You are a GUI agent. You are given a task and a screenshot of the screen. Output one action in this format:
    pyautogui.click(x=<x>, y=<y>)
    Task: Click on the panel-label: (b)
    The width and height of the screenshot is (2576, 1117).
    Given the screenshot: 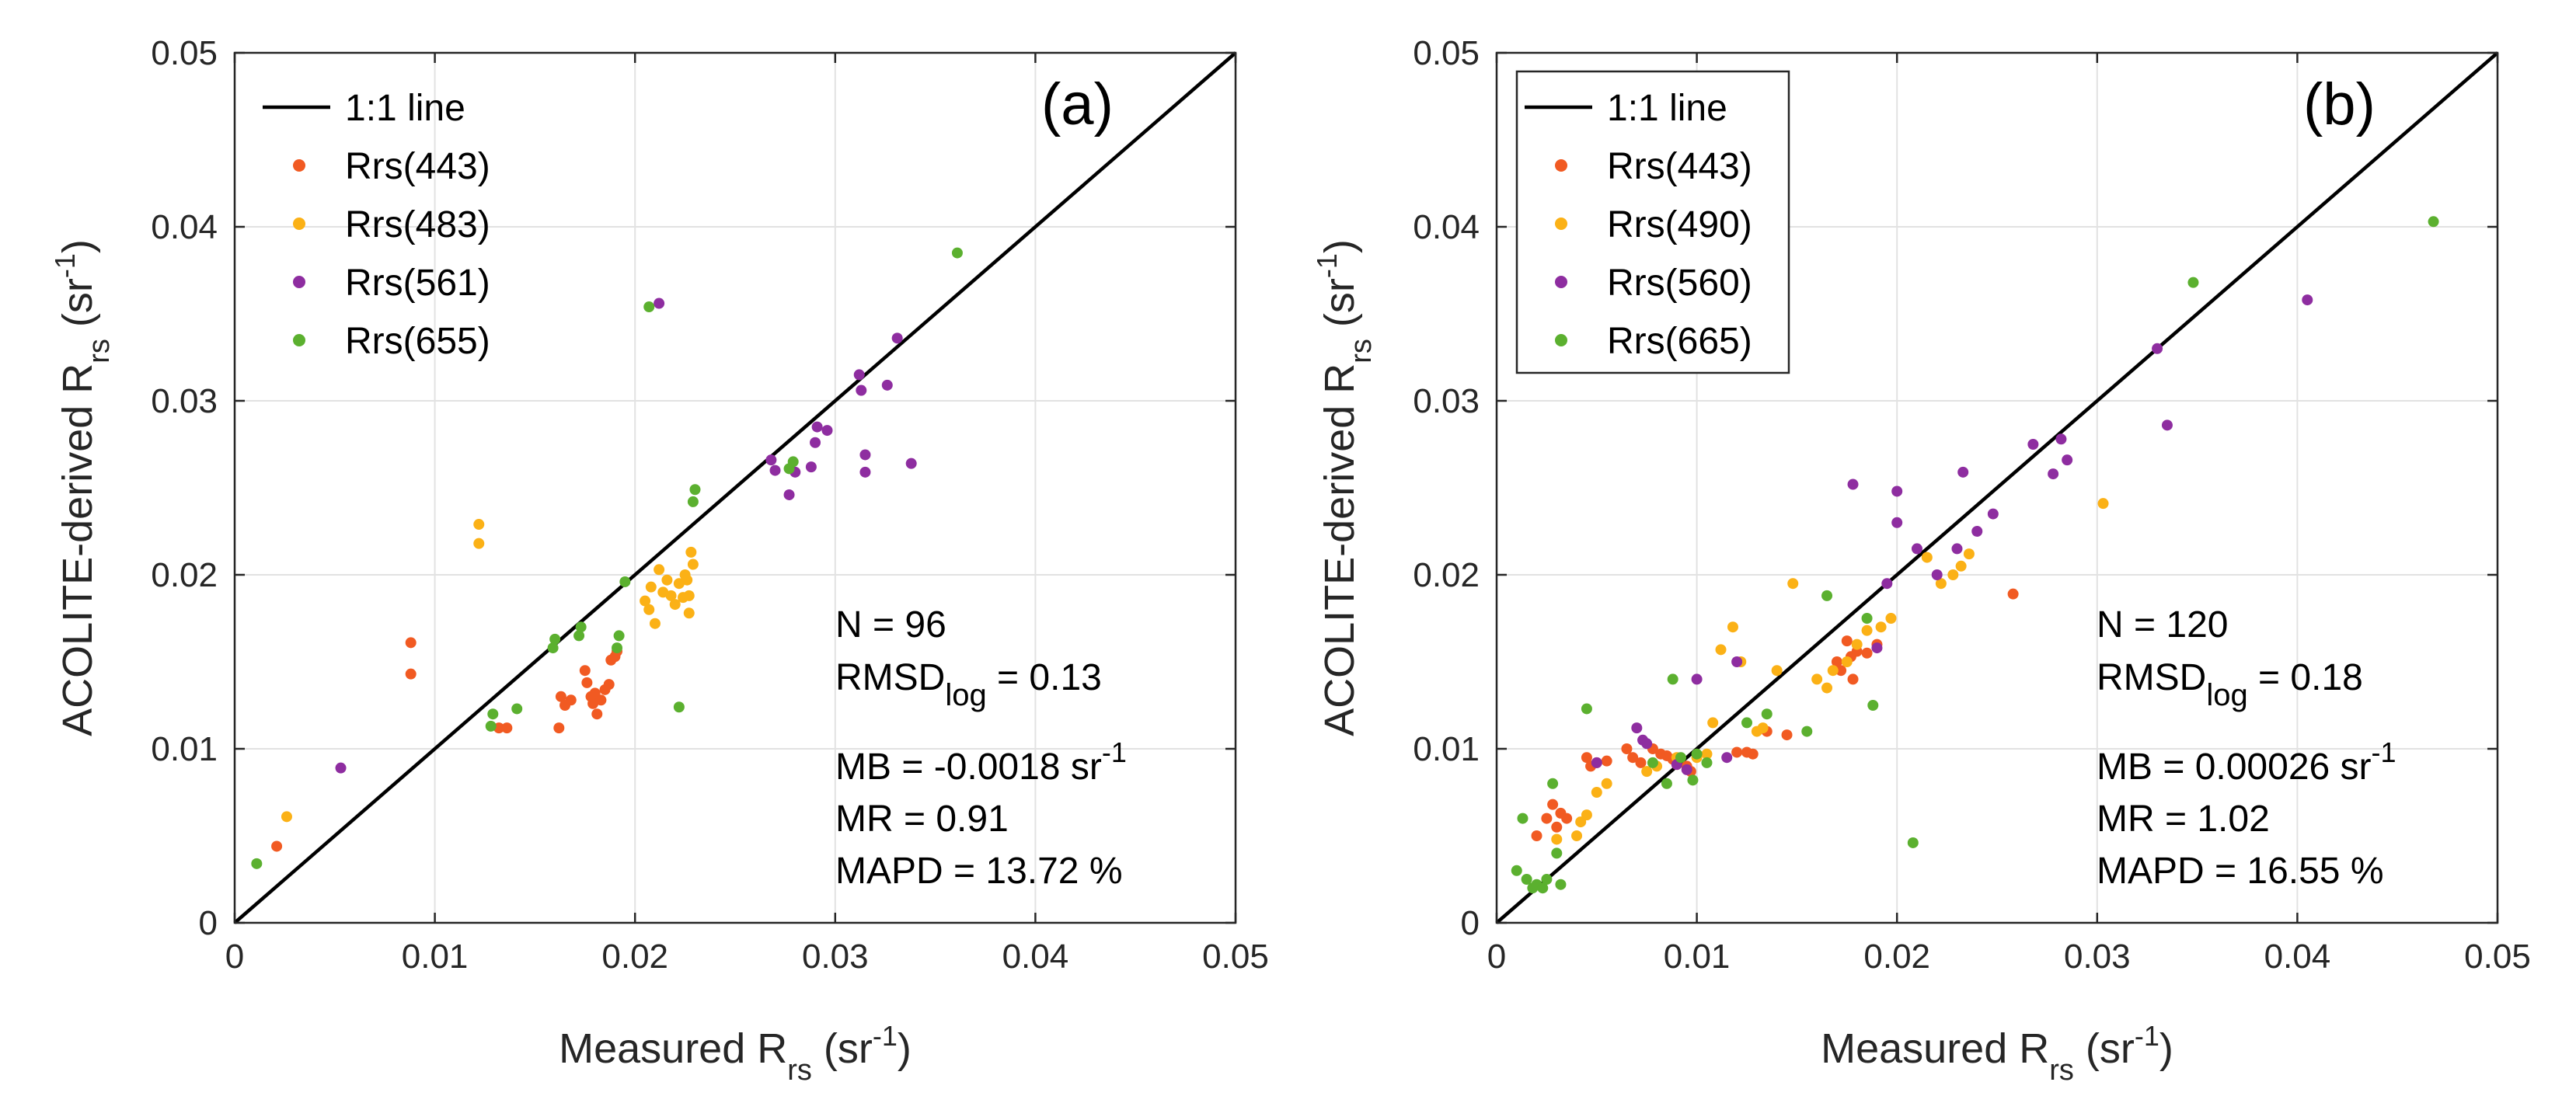 What is the action you would take?
    pyautogui.click(x=2339, y=104)
    